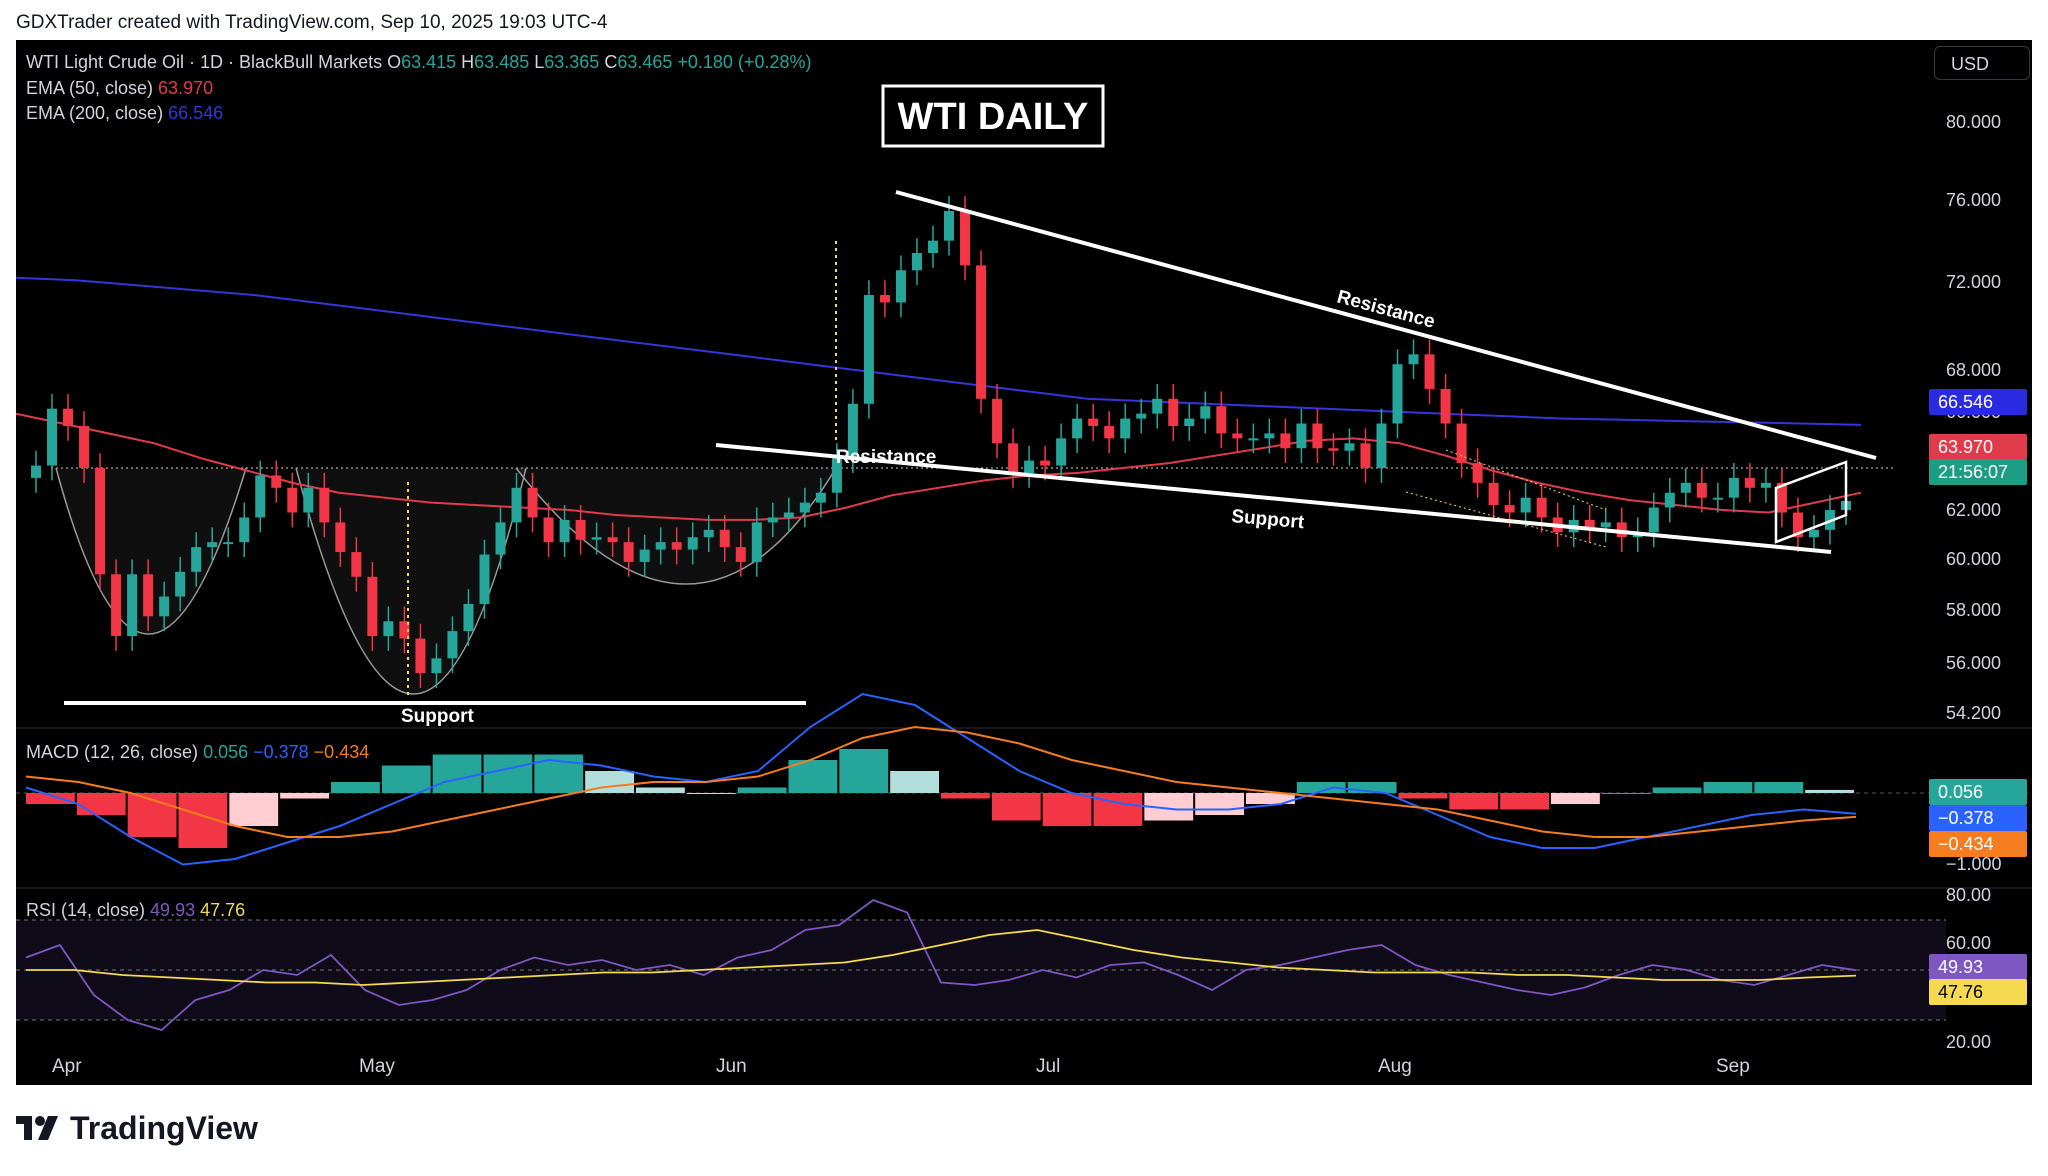  What do you see at coordinates (941, 957) in the screenshot?
I see `rsi-ma-line` at bounding box center [941, 957].